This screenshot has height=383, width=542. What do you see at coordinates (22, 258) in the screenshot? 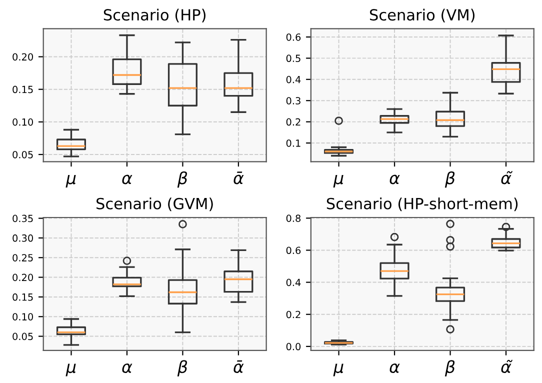
I see `y-tick-label: 0.25` at bounding box center [22, 258].